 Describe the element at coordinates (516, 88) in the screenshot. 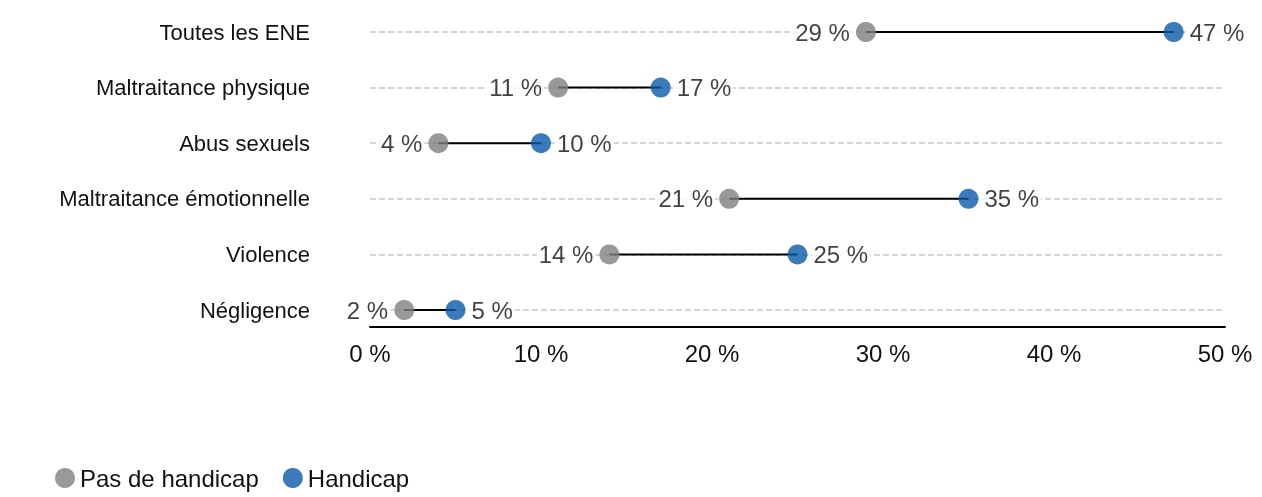

I see `data-label: 11 %` at that location.